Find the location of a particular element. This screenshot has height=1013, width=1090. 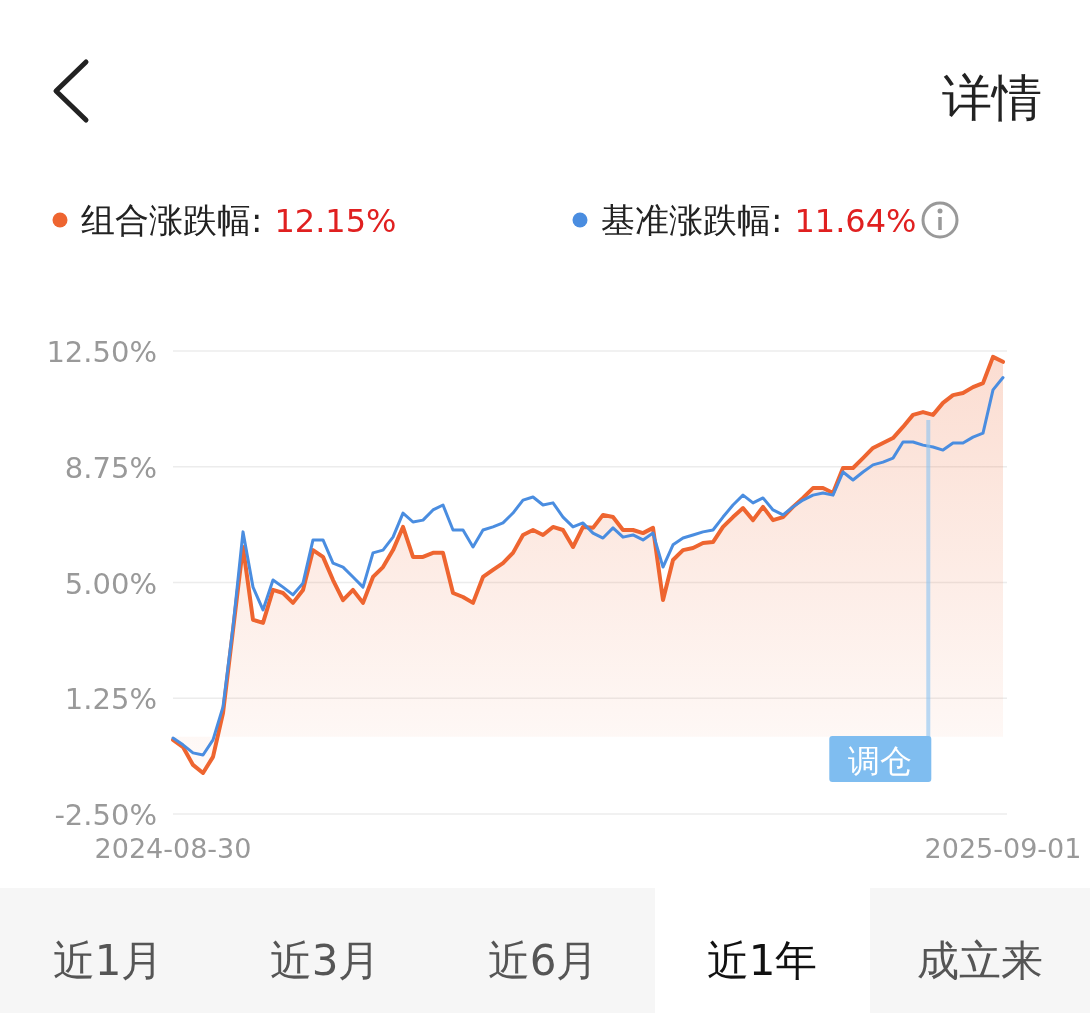

legend: 组合涨跌幅: 12.15% 基准涨跌幅: 11.64% is located at coordinates (484, 220).